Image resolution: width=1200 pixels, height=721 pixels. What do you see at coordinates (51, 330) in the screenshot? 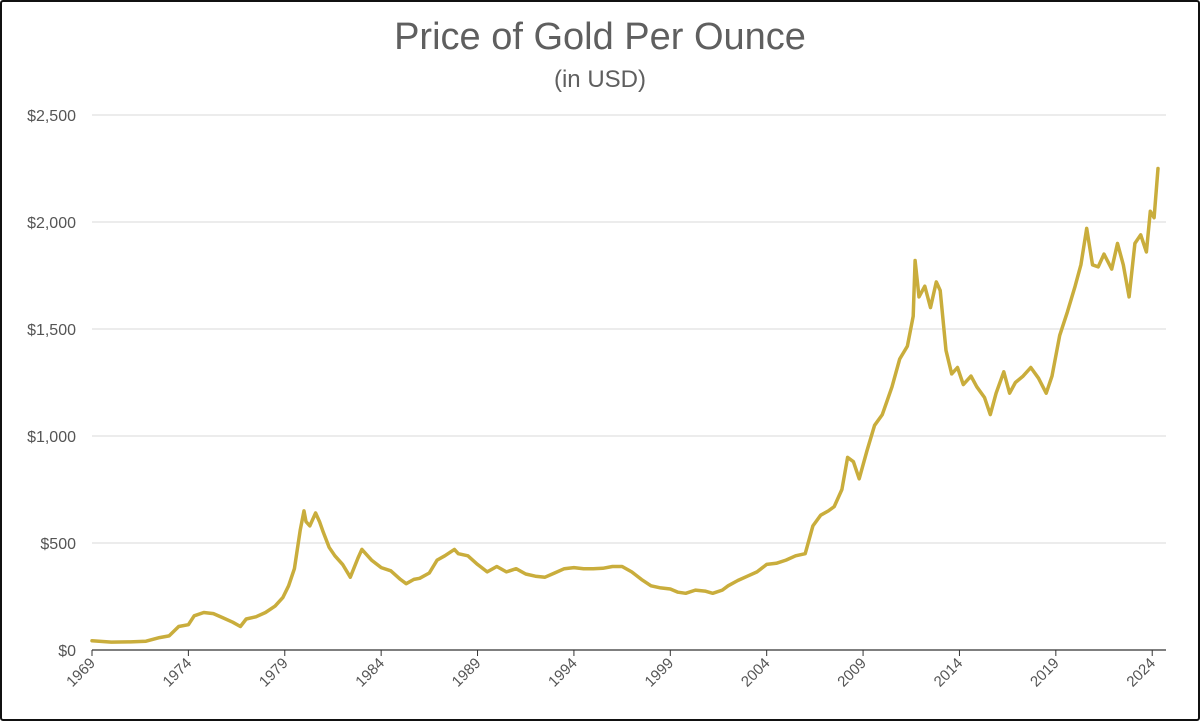
I see `y-tick-label: $1,500` at bounding box center [51, 330].